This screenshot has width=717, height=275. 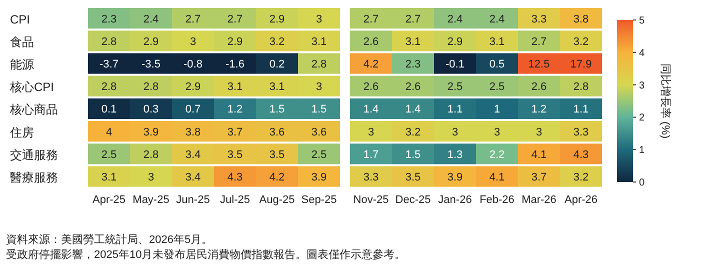 What do you see at coordinates (581, 110) in the screenshot?
I see `data-label: 1.1` at bounding box center [581, 110].